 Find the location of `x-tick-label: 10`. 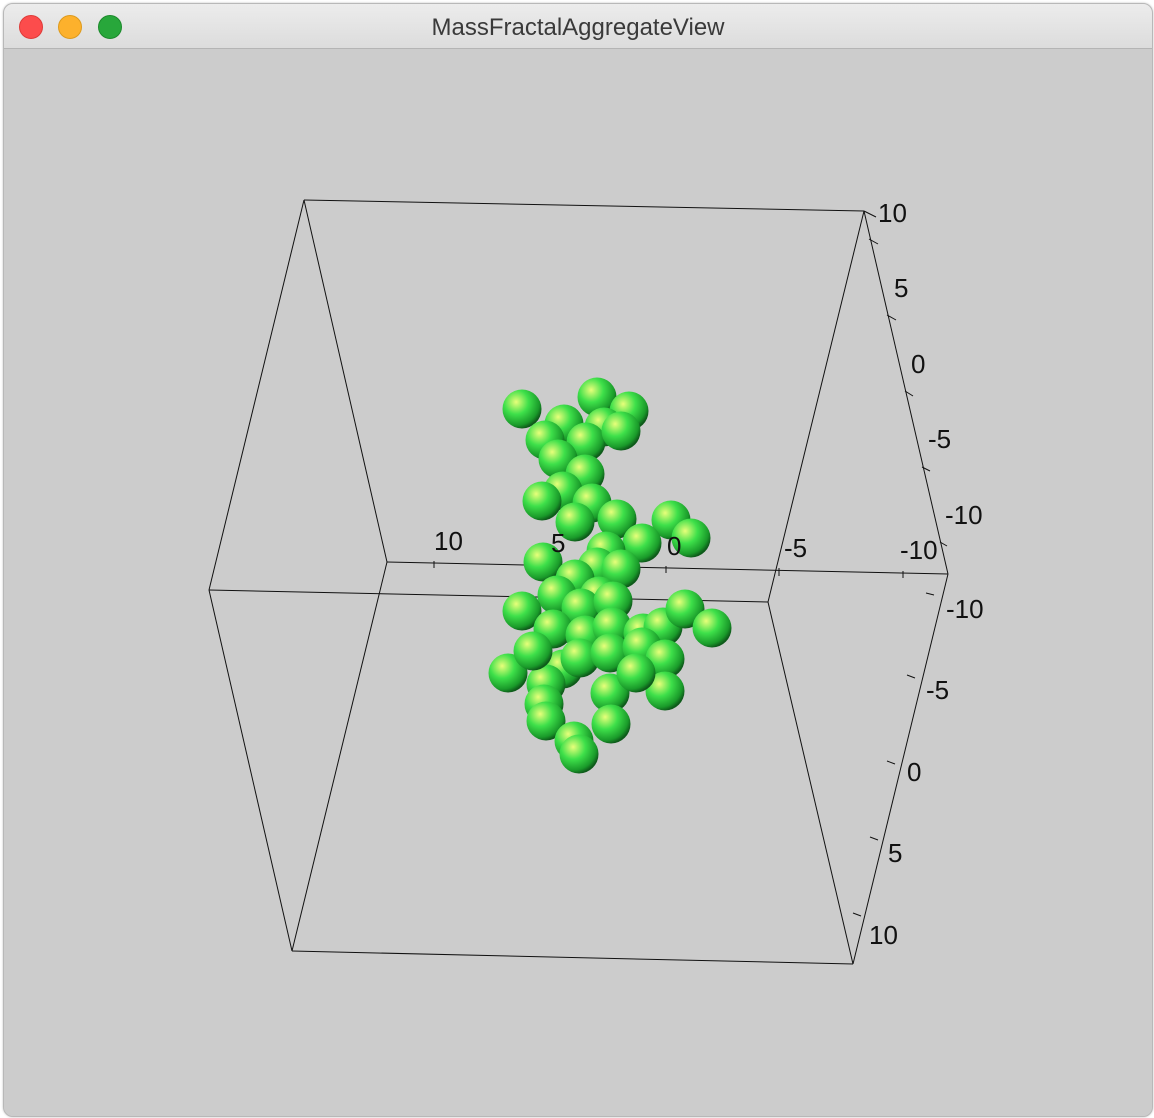

x-tick-label: 10 is located at coordinates (448, 541).